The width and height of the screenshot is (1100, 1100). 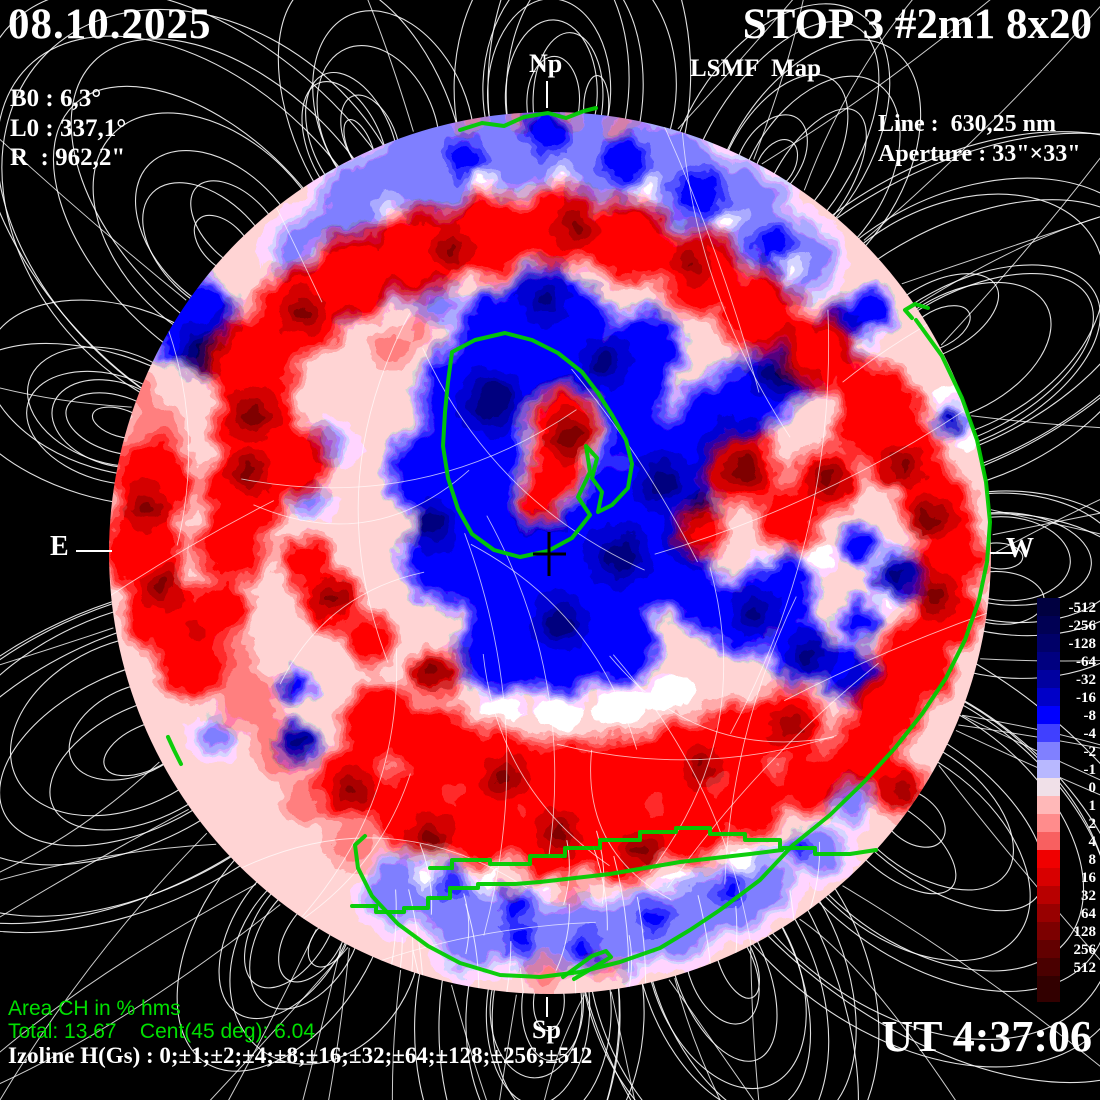 What do you see at coordinates (1090, 734) in the screenshot?
I see `colorbar-label: -4` at bounding box center [1090, 734].